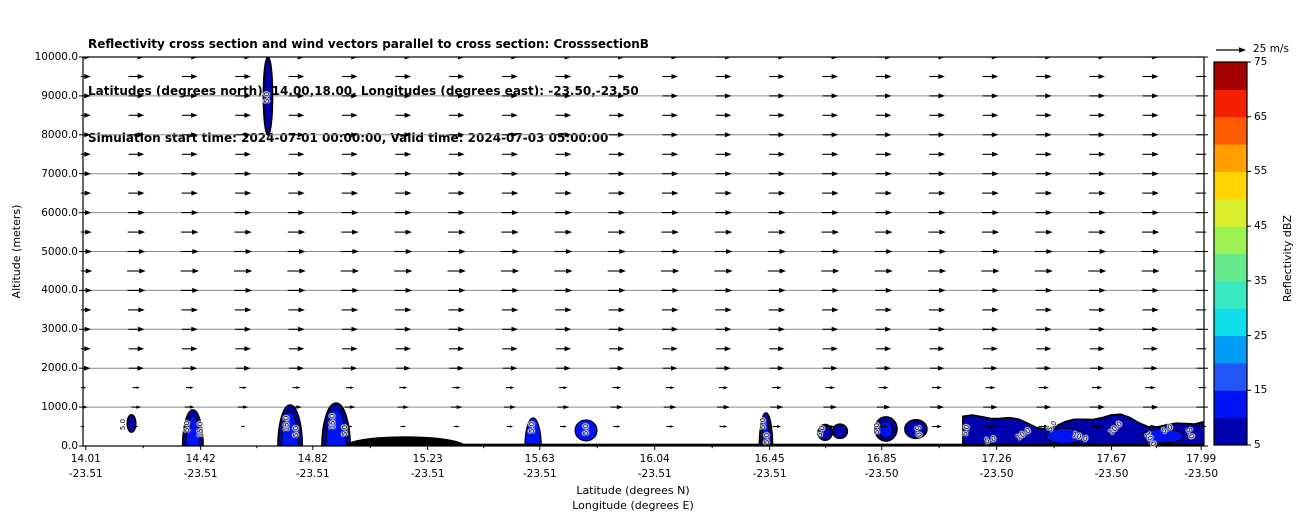  I want to click on x-tick-label-lat: 15.63, so click(539, 459).